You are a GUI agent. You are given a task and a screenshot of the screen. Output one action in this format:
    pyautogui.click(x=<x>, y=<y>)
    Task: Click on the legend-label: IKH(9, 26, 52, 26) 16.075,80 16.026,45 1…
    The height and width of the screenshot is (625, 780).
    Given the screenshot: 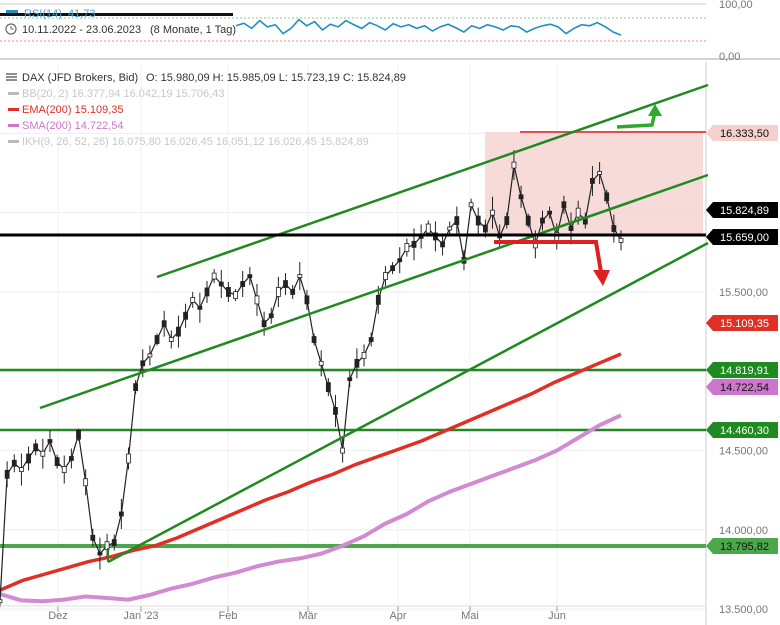 What is the action you would take?
    pyautogui.click(x=195, y=142)
    